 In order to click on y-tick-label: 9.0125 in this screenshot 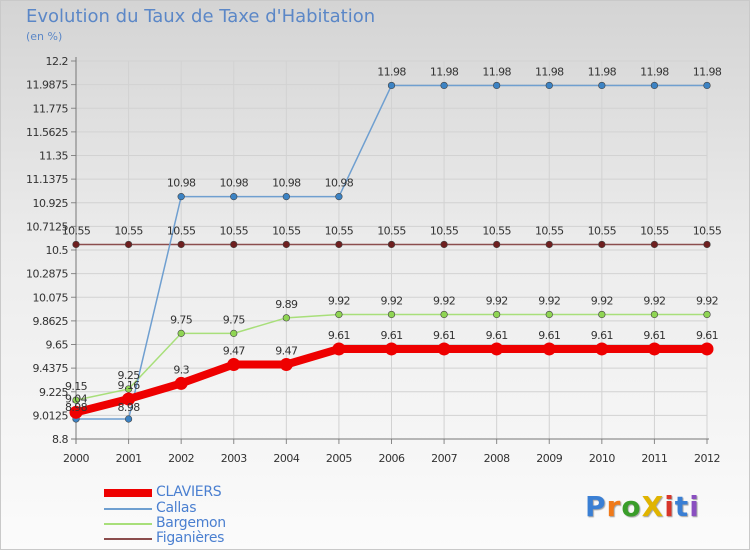, I will do `click(51, 415)`.